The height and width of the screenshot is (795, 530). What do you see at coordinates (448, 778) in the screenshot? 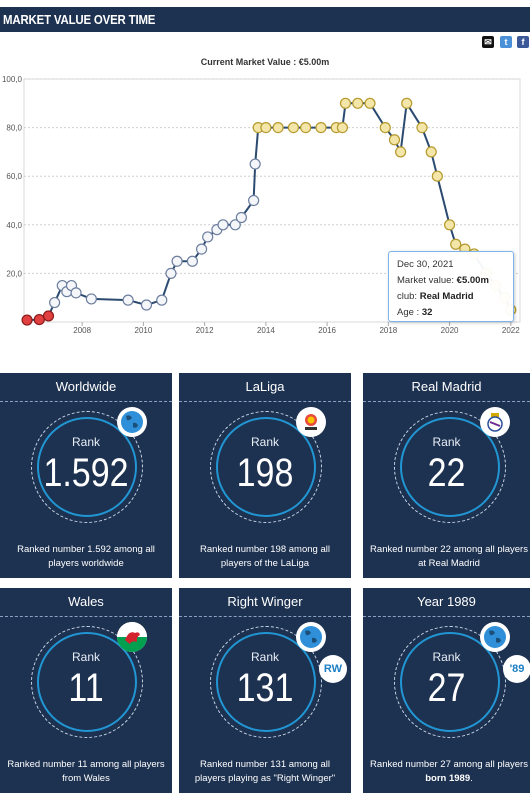
I see `desc-bold: born 1989` at bounding box center [448, 778].